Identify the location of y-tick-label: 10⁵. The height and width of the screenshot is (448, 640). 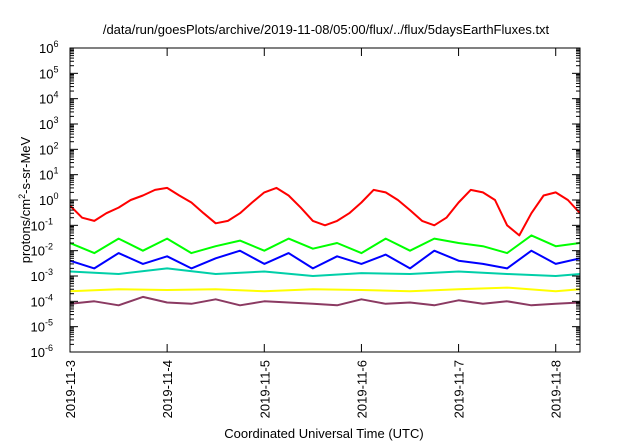
(48, 72).